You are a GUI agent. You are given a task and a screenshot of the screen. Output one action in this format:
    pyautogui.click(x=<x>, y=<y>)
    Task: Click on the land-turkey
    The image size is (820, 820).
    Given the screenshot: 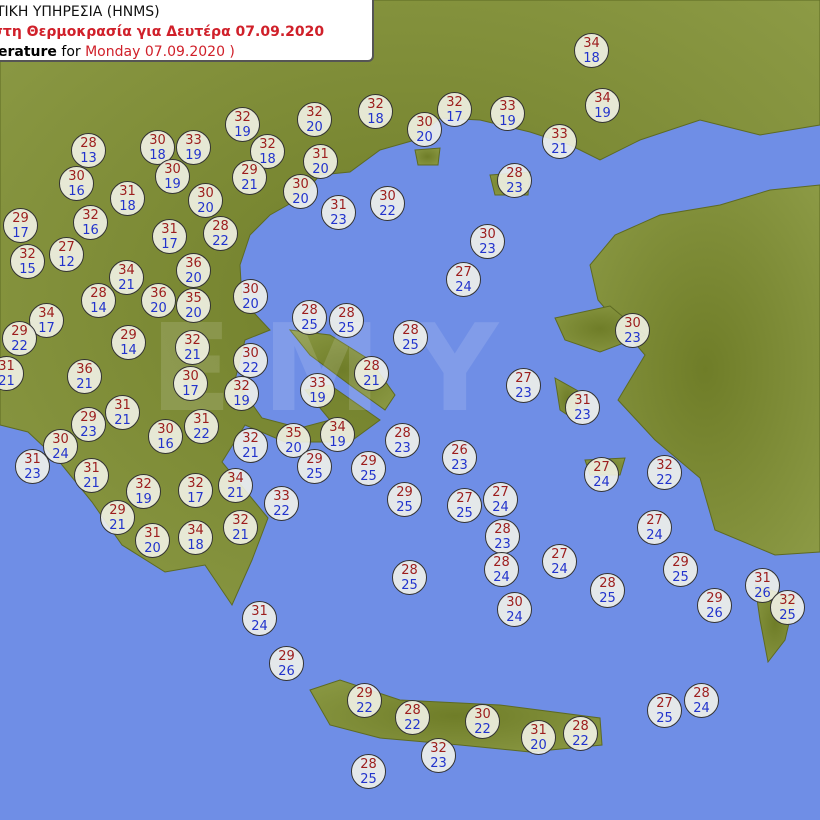 What is the action you would take?
    pyautogui.click(x=704, y=370)
    